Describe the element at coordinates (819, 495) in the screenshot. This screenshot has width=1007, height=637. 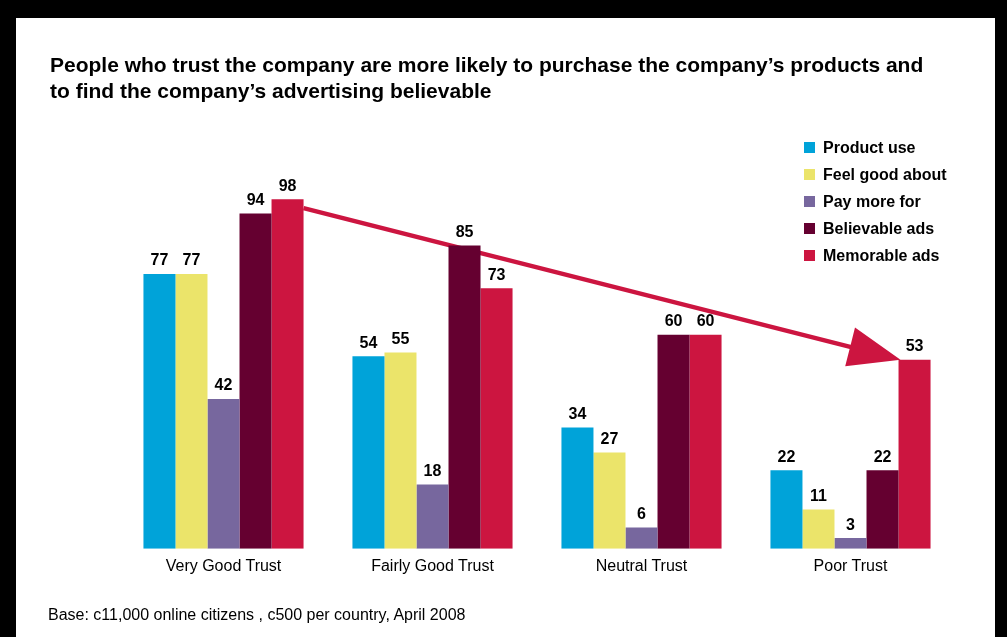
I see `data-label: 11` at that location.